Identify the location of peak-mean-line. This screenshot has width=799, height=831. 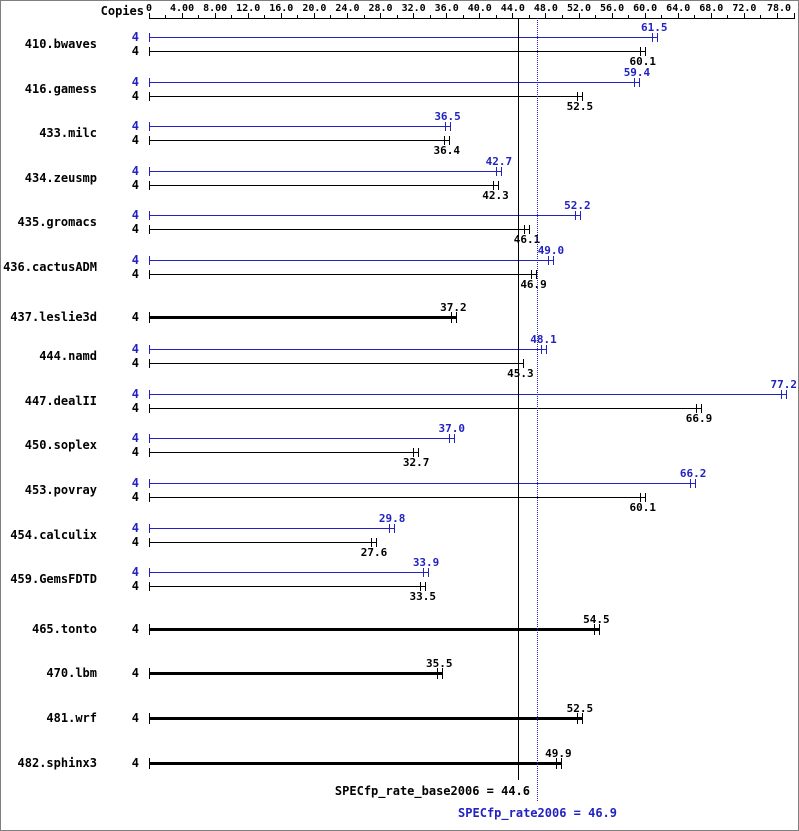
(537, 409).